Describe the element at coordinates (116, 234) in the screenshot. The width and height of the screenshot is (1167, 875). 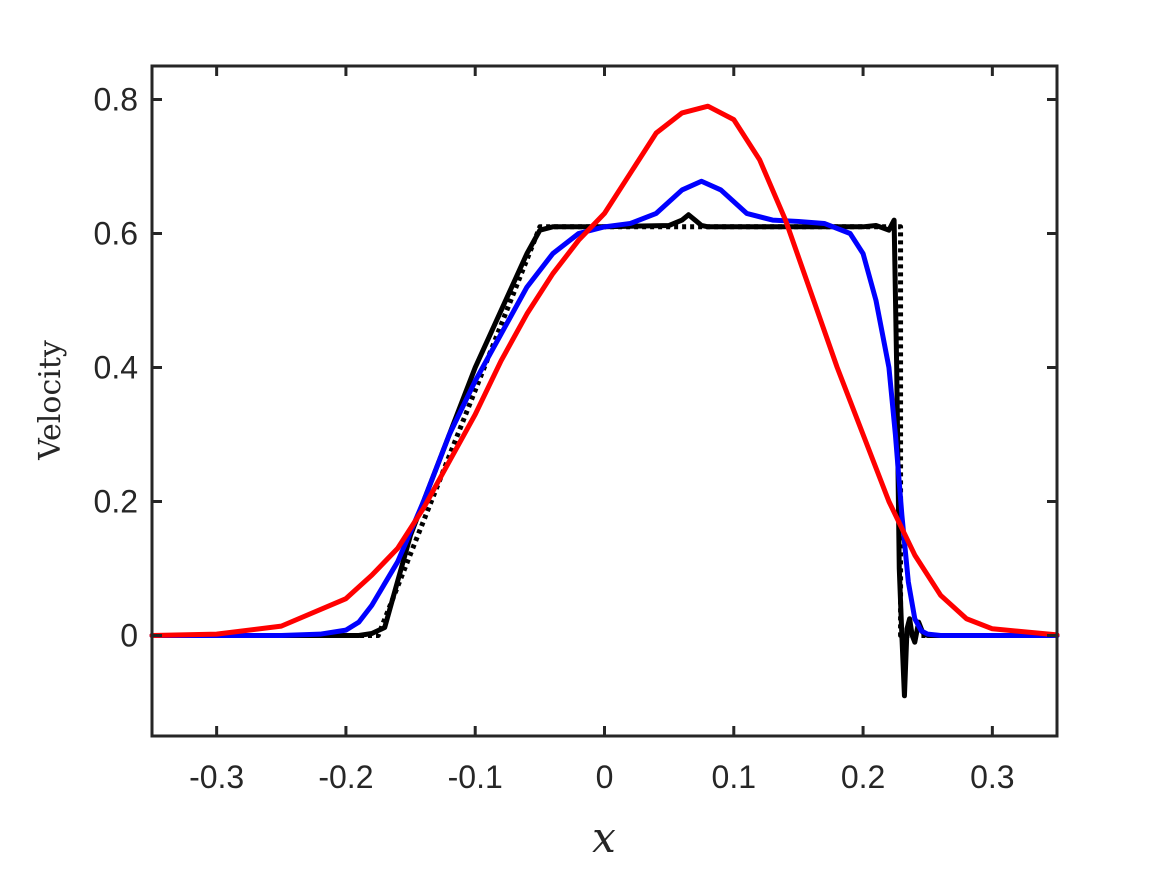
I see `y-tick-label: 0.6` at that location.